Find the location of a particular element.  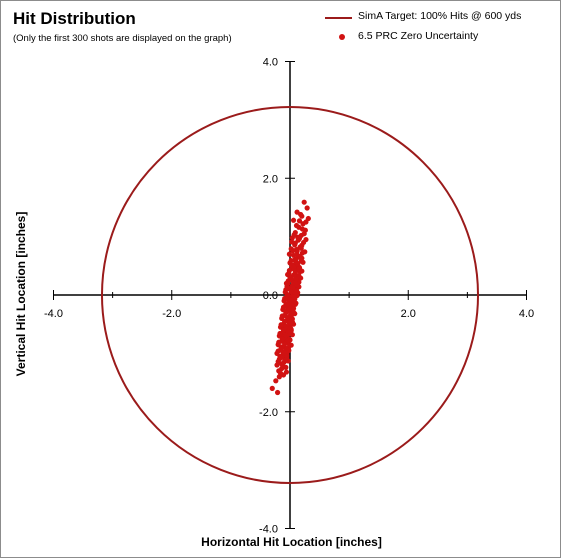

y-tick-label: 4.0 is located at coordinates (270, 63).